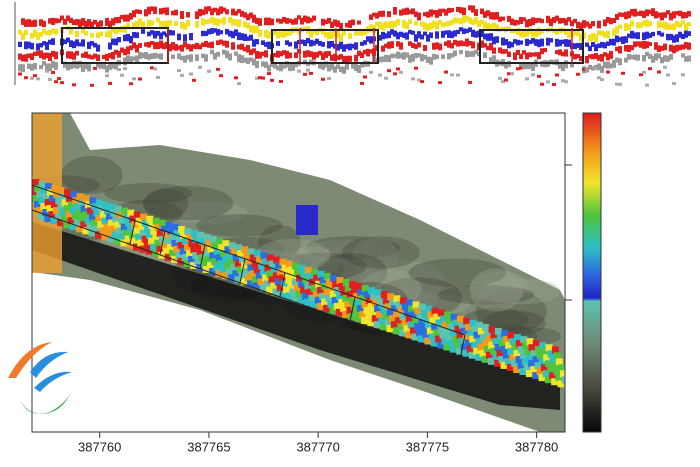 Image resolution: width=700 pixels, height=467 pixels. Describe the element at coordinates (496, 290) in the screenshot. I see `terrain-shade` at that location.